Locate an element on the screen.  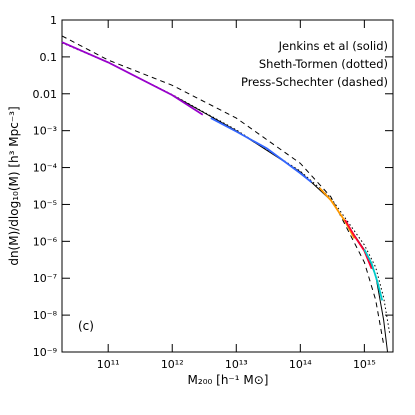
y-tick-label: 10⁻⁷ is located at coordinates (45, 278).